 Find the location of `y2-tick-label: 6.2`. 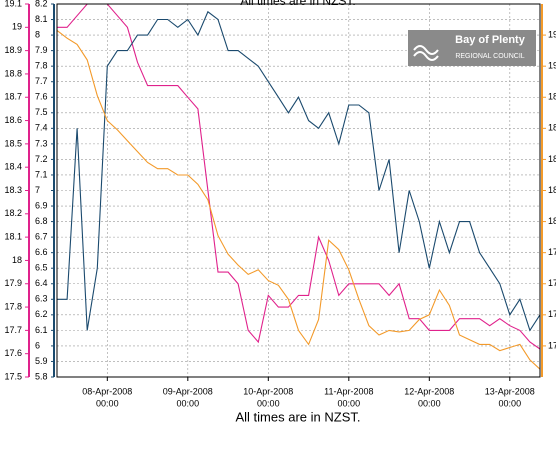

y2-tick-label: 6.2 is located at coordinates (41, 314).